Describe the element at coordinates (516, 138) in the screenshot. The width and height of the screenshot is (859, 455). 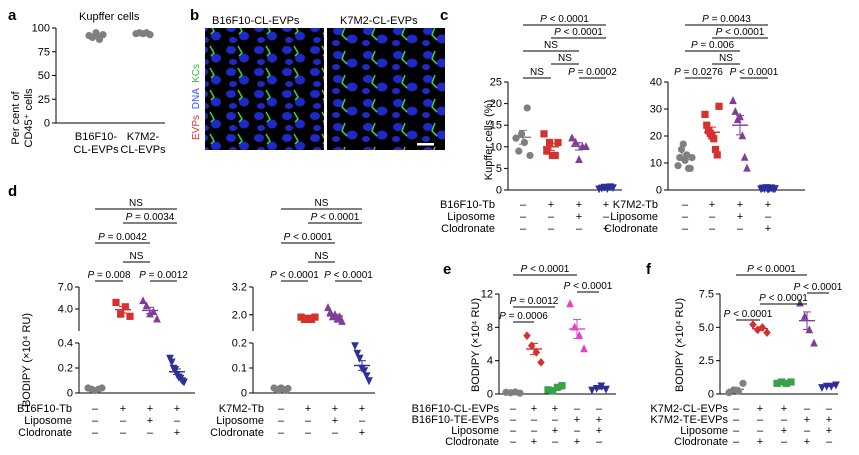
I see `panel-c-left-g1-point` at that location.